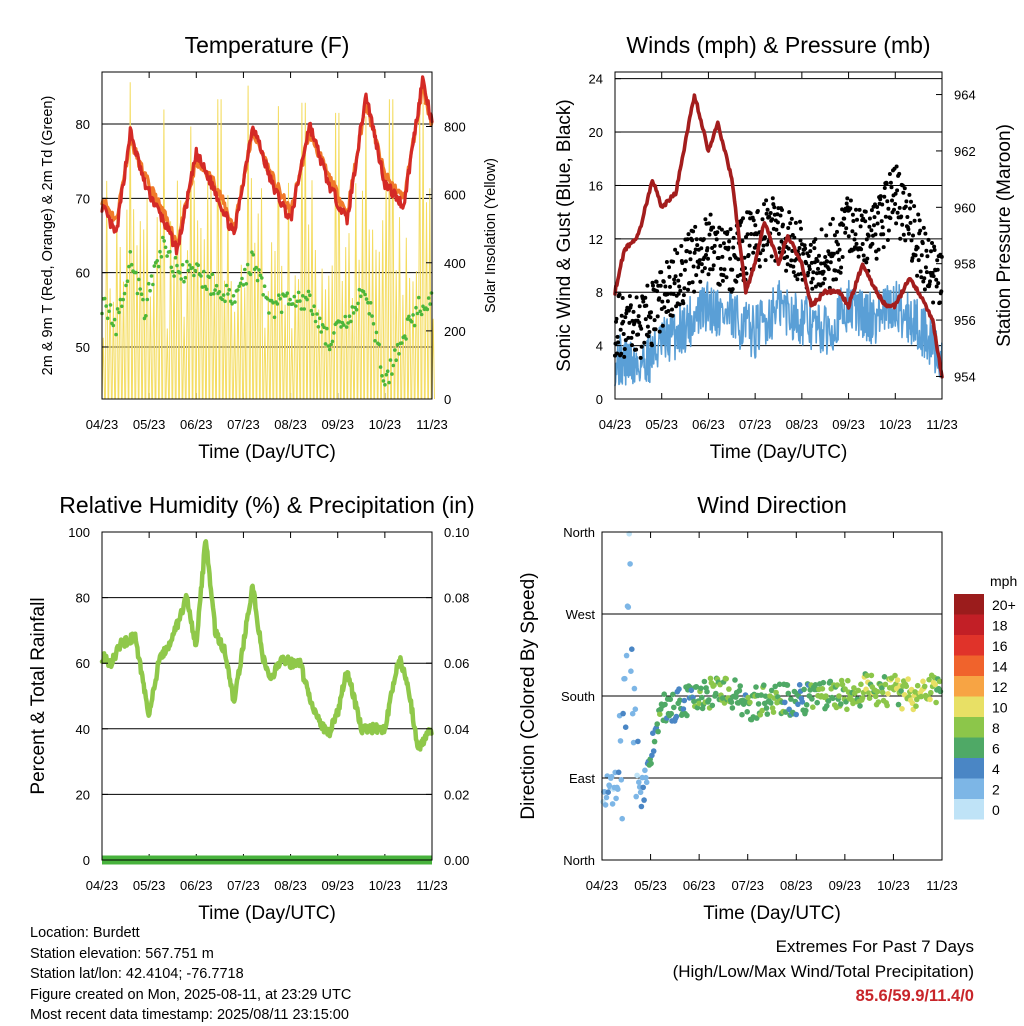  What do you see at coordinates (385, 424) in the screenshot?
I see `x-tick-label: 10/23` at bounding box center [385, 424].